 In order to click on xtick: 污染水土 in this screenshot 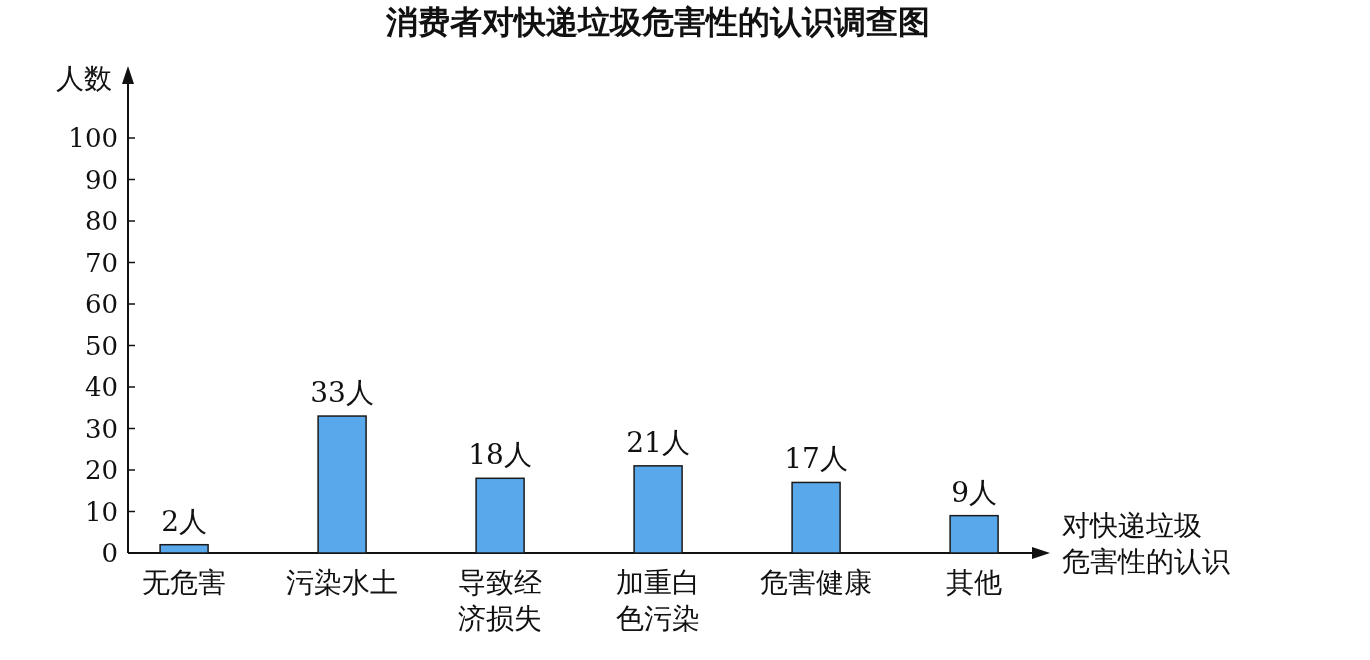, I will do `click(342, 582)`.